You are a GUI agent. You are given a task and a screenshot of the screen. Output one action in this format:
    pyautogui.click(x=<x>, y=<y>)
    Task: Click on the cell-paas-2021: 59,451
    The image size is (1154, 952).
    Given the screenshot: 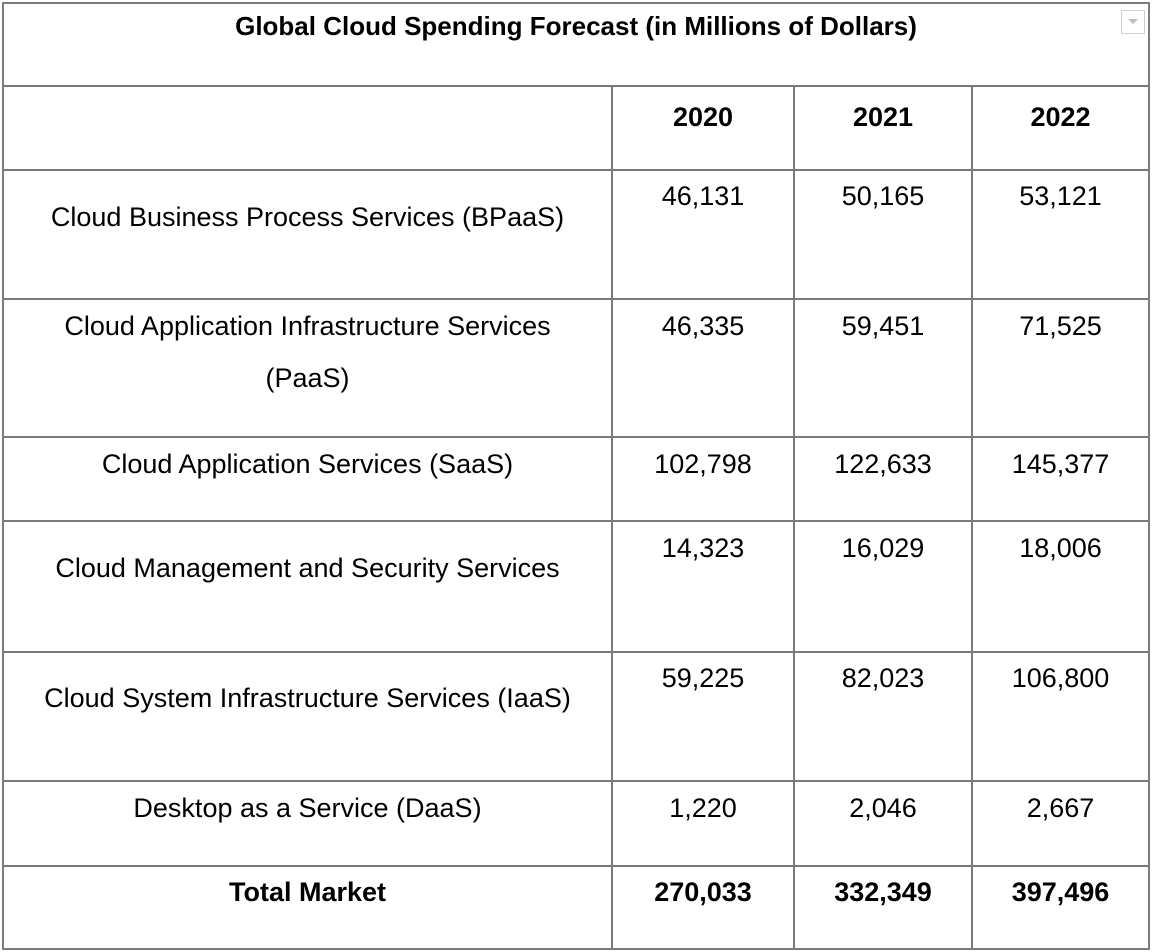 What is the action you would take?
    pyautogui.click(x=883, y=326)
    